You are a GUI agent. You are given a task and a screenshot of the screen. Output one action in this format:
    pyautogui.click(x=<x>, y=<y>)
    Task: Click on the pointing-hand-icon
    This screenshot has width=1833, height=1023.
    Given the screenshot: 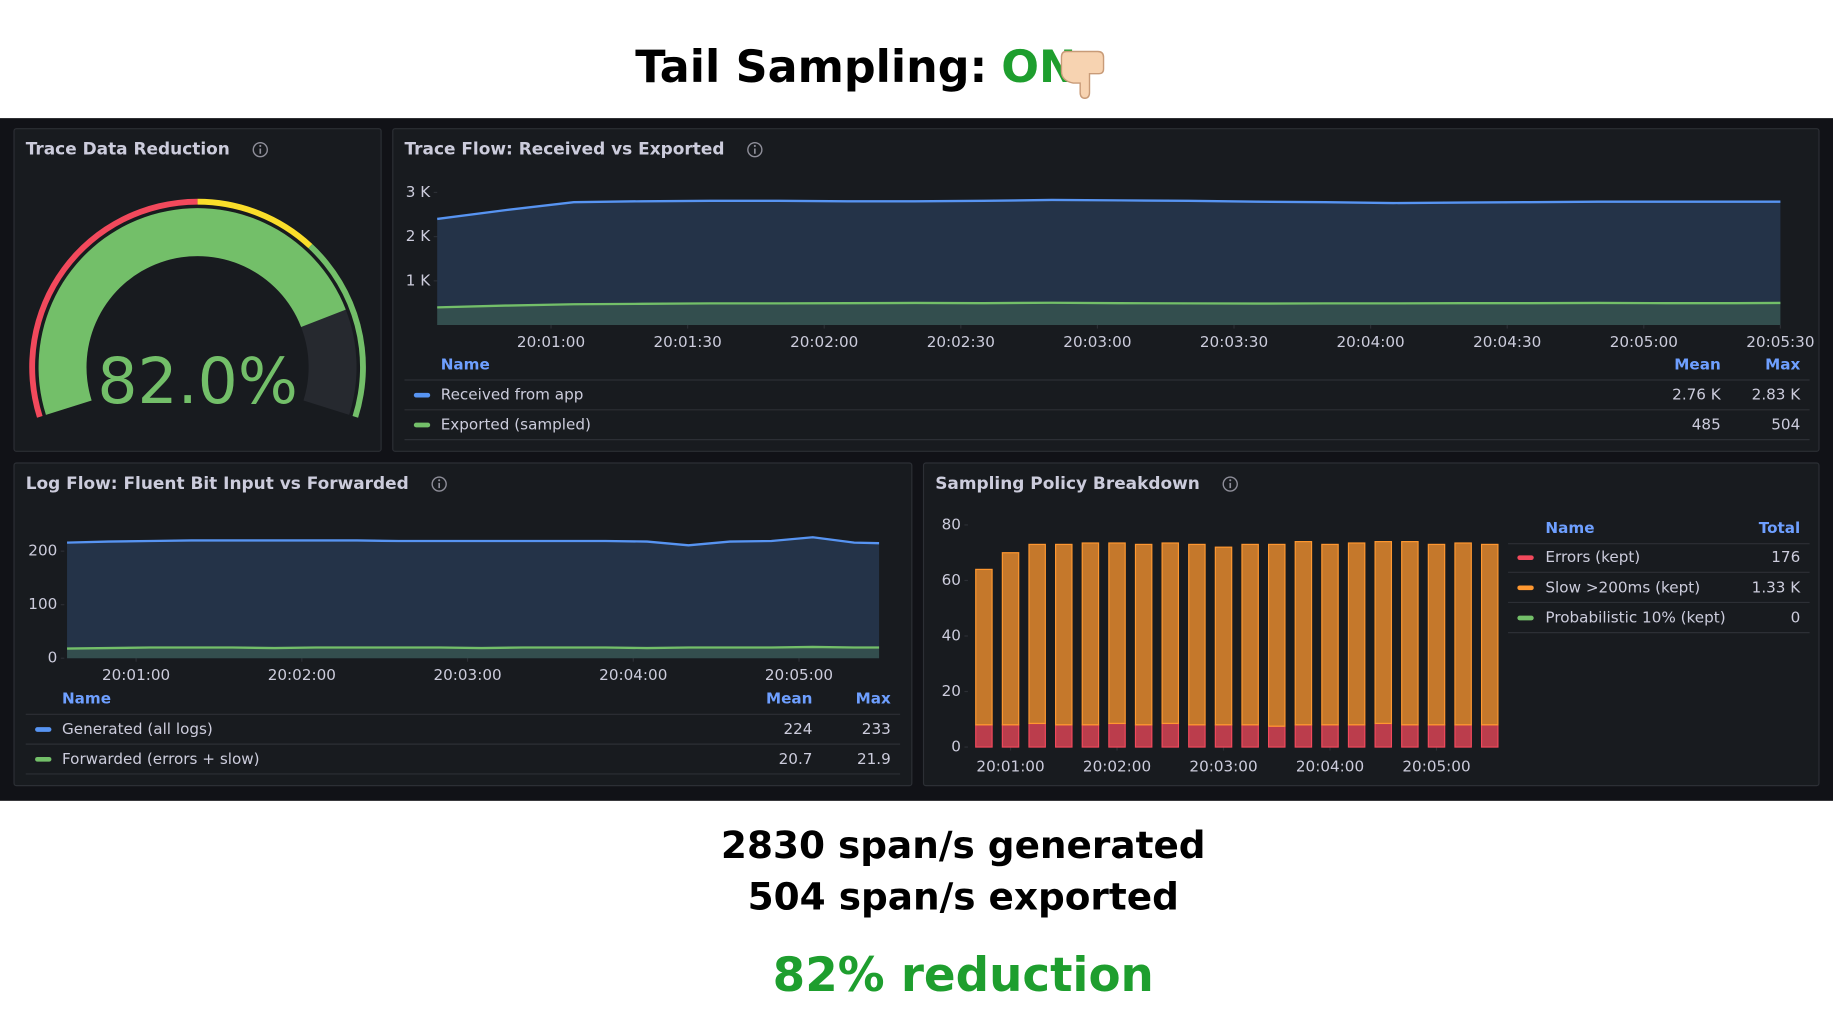 What is the action you would take?
    pyautogui.click(x=1082, y=74)
    